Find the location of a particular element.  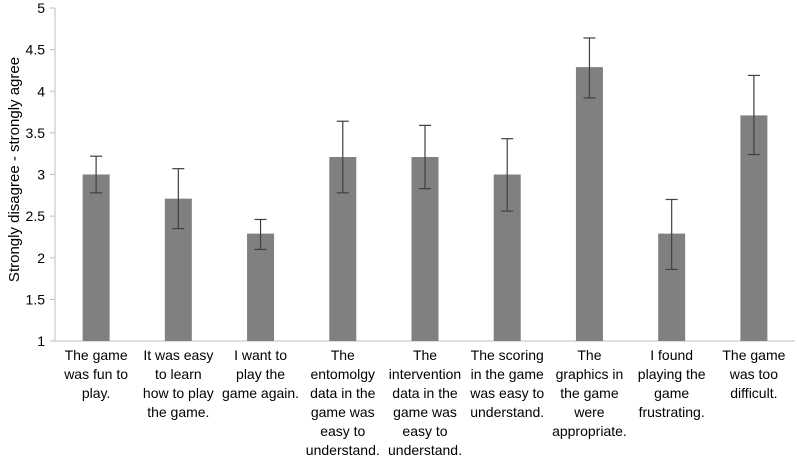

y-tick-label: 4 is located at coordinates (41, 91).